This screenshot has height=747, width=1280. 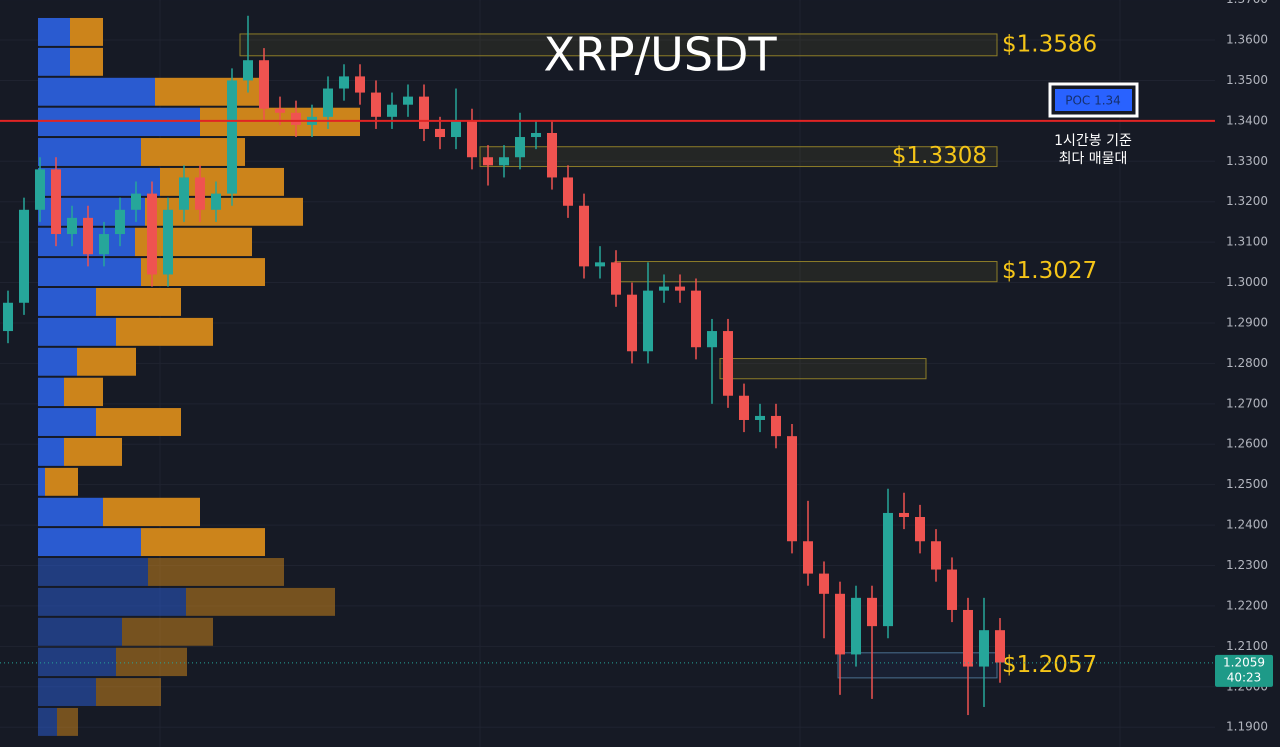 What do you see at coordinates (1093, 100) in the screenshot?
I see `poc-box` at bounding box center [1093, 100].